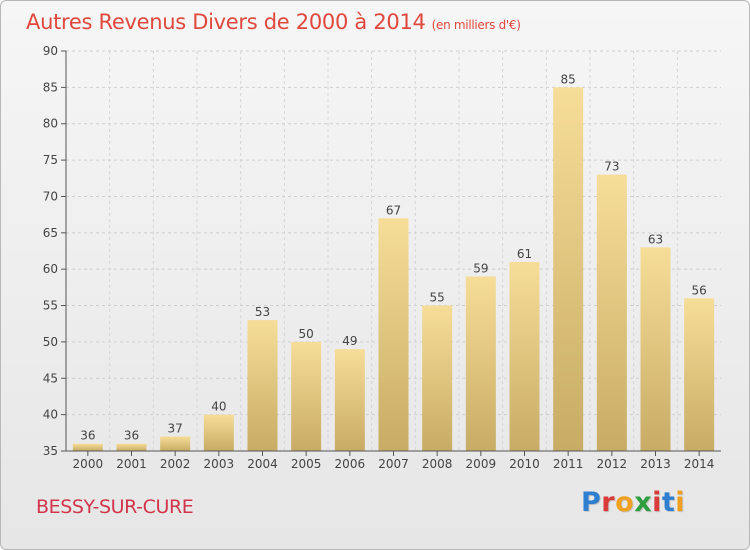 The width and height of the screenshot is (750, 550). I want to click on y-tick-label: 90, so click(50, 51).